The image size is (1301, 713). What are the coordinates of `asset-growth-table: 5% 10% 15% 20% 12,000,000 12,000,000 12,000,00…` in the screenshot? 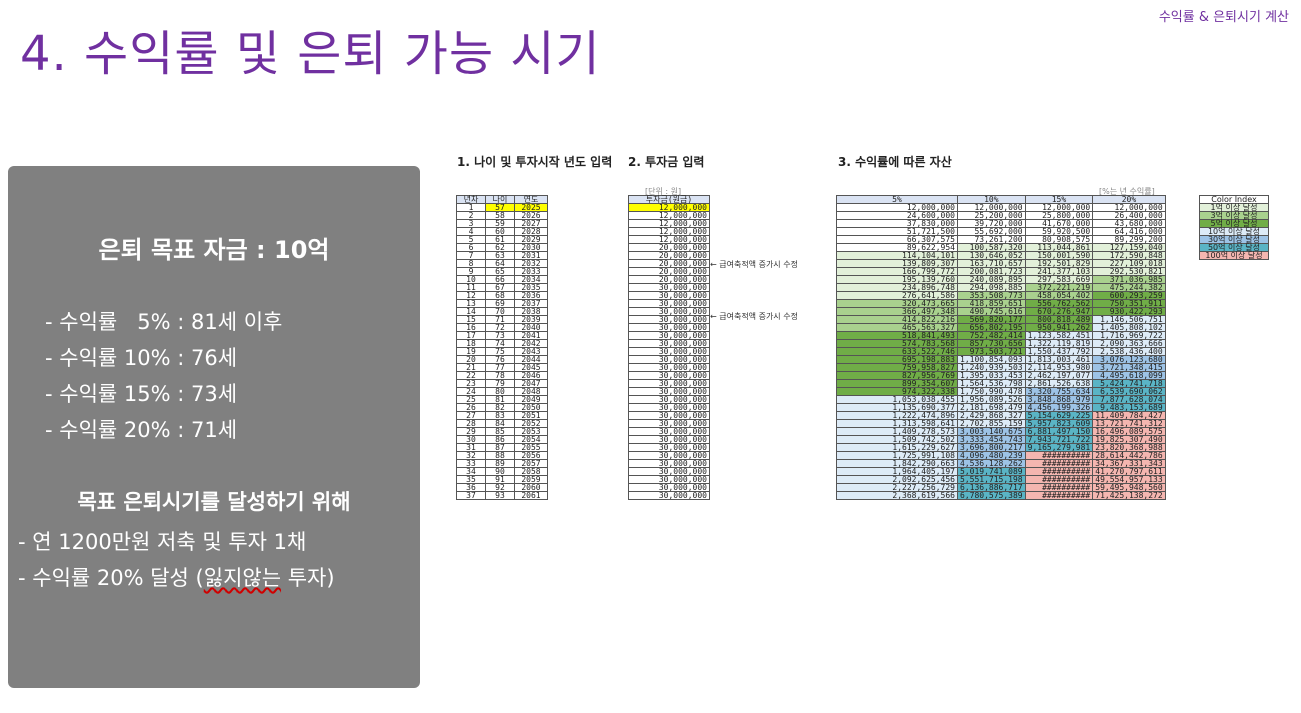 It's located at (1001, 347).